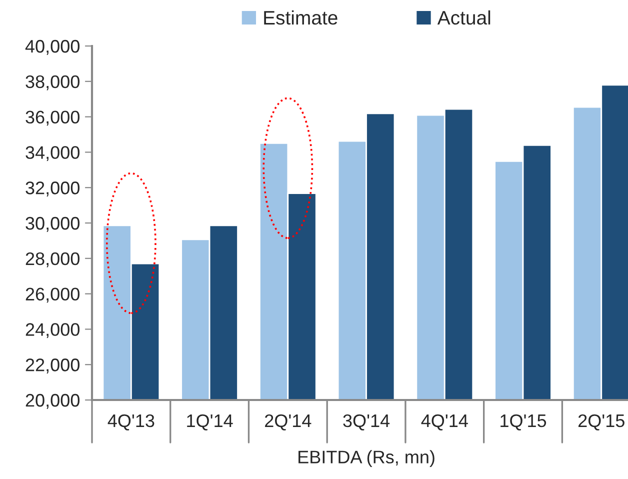 The height and width of the screenshot is (479, 628). Describe the element at coordinates (53, 189) in the screenshot. I see `y-tick-label: 32,000` at that location.